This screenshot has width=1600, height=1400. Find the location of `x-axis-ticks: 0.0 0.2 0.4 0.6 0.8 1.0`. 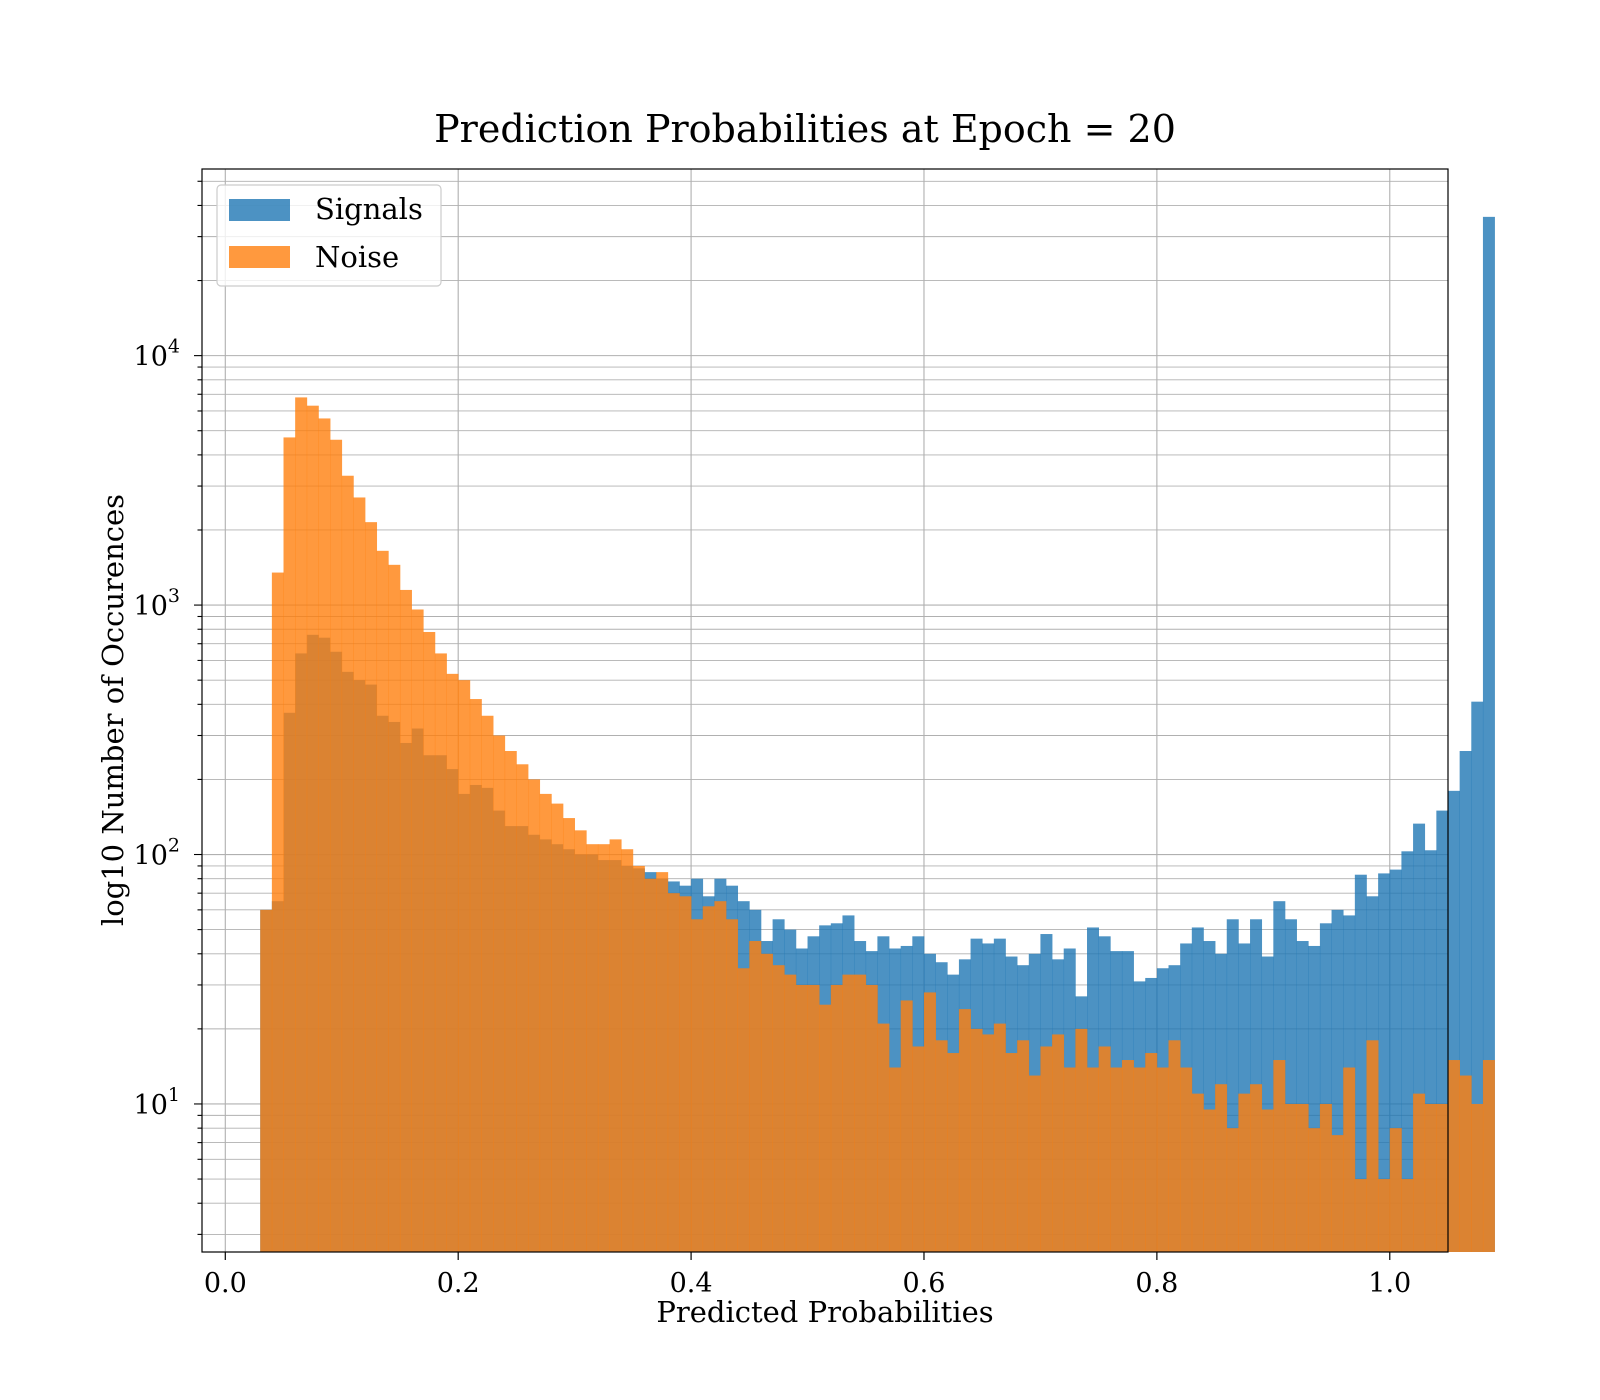

x-axis-ticks: 0.0 0.2 0.4 0.6 0.8 1.0 is located at coordinates (807, 1275).